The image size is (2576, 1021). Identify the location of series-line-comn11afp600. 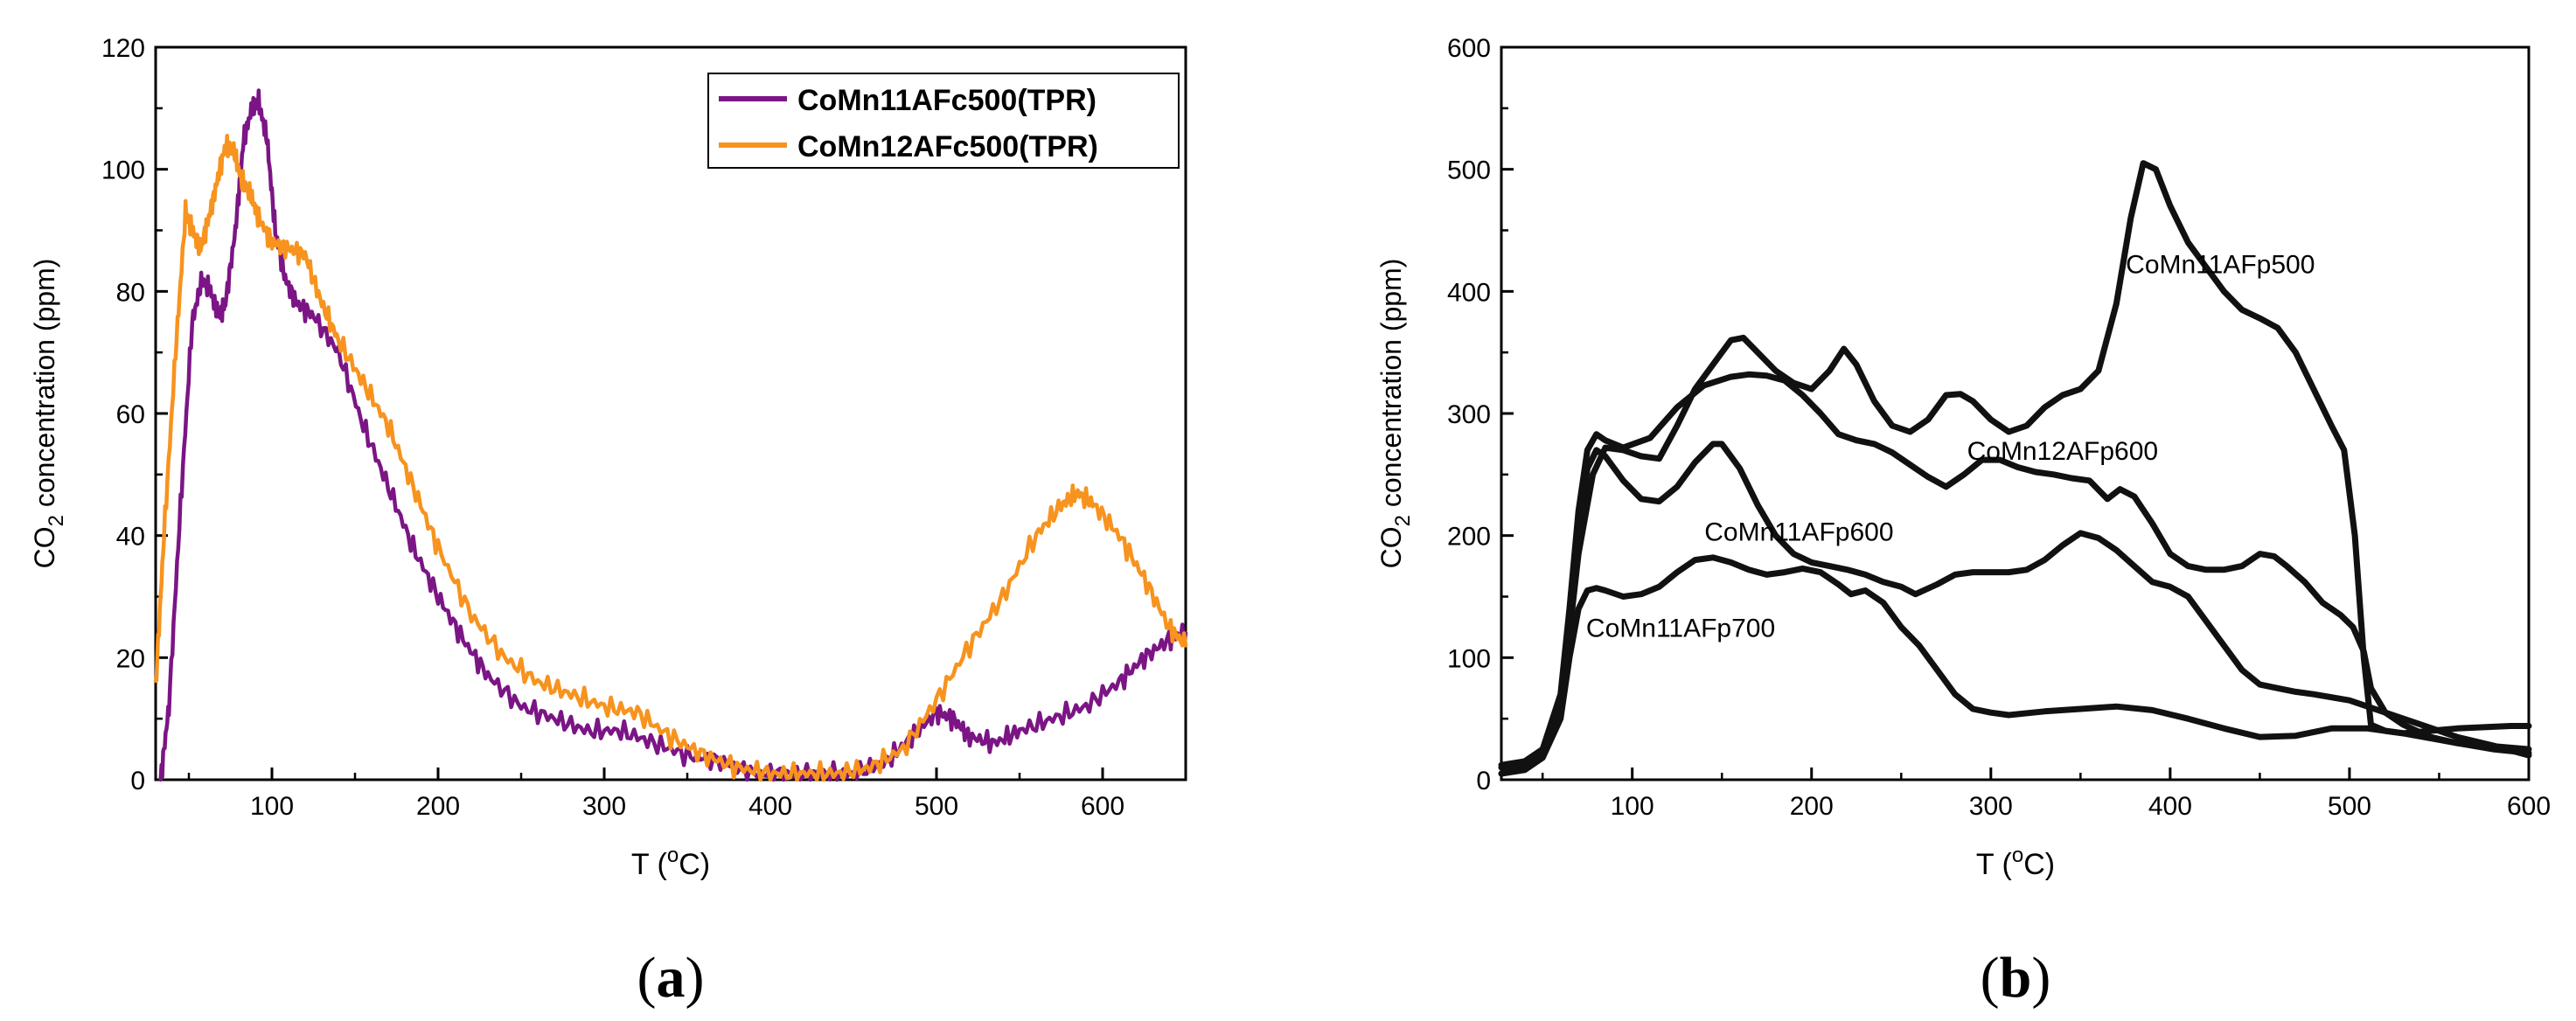
(2015, 609).